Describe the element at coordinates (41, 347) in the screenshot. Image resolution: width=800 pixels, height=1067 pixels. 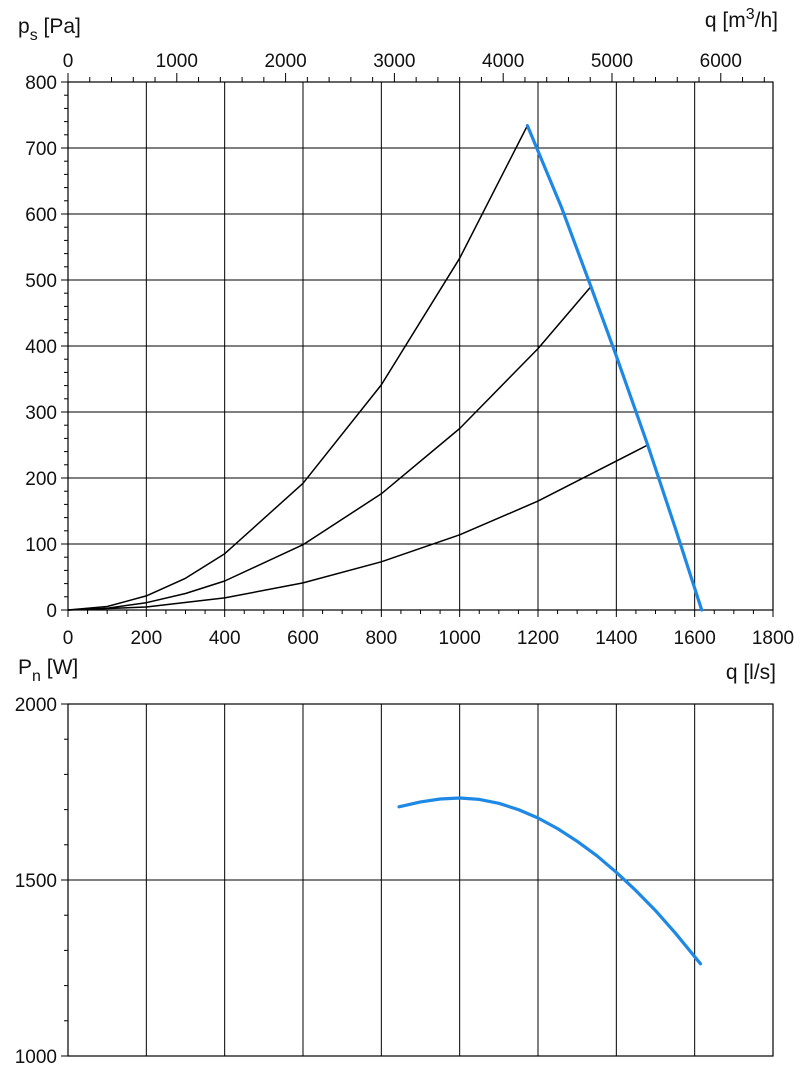
I see `y-tick-label: 400` at that location.